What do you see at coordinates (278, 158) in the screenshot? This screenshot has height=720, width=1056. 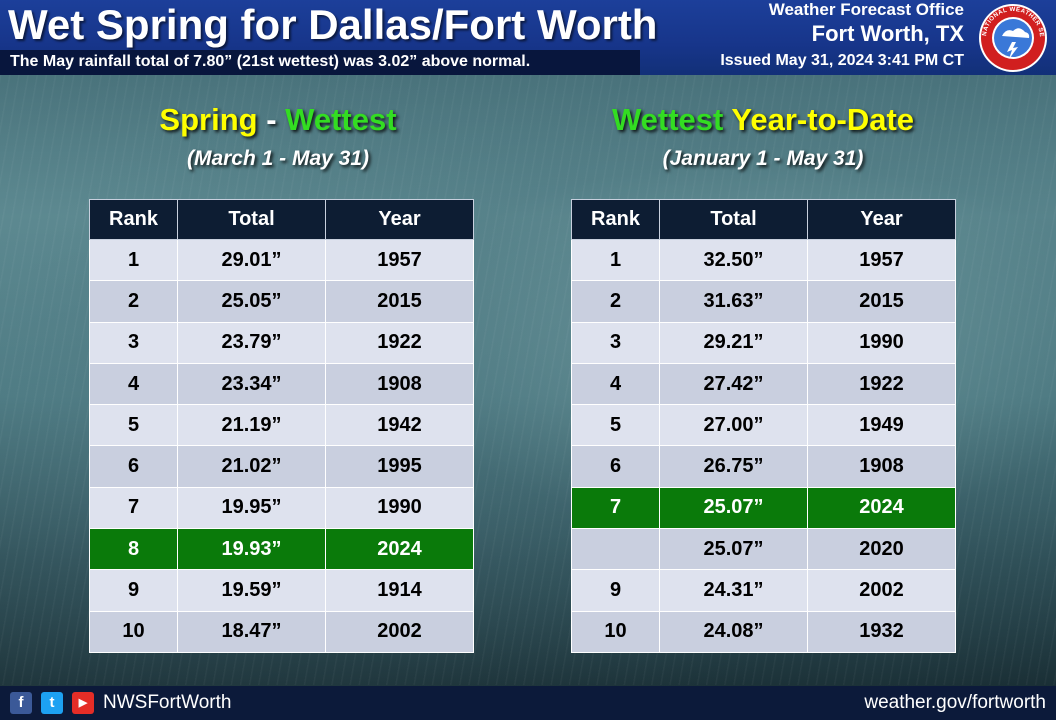 I see `left-section-subtitle: (March 1 - May 31)` at bounding box center [278, 158].